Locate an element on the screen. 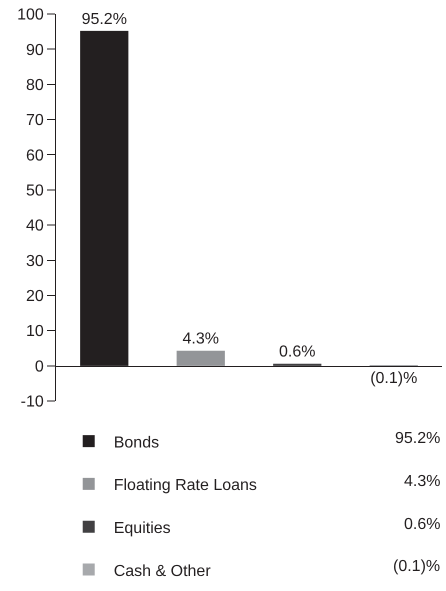  y-tick-label: -10 is located at coordinates (32, 402).